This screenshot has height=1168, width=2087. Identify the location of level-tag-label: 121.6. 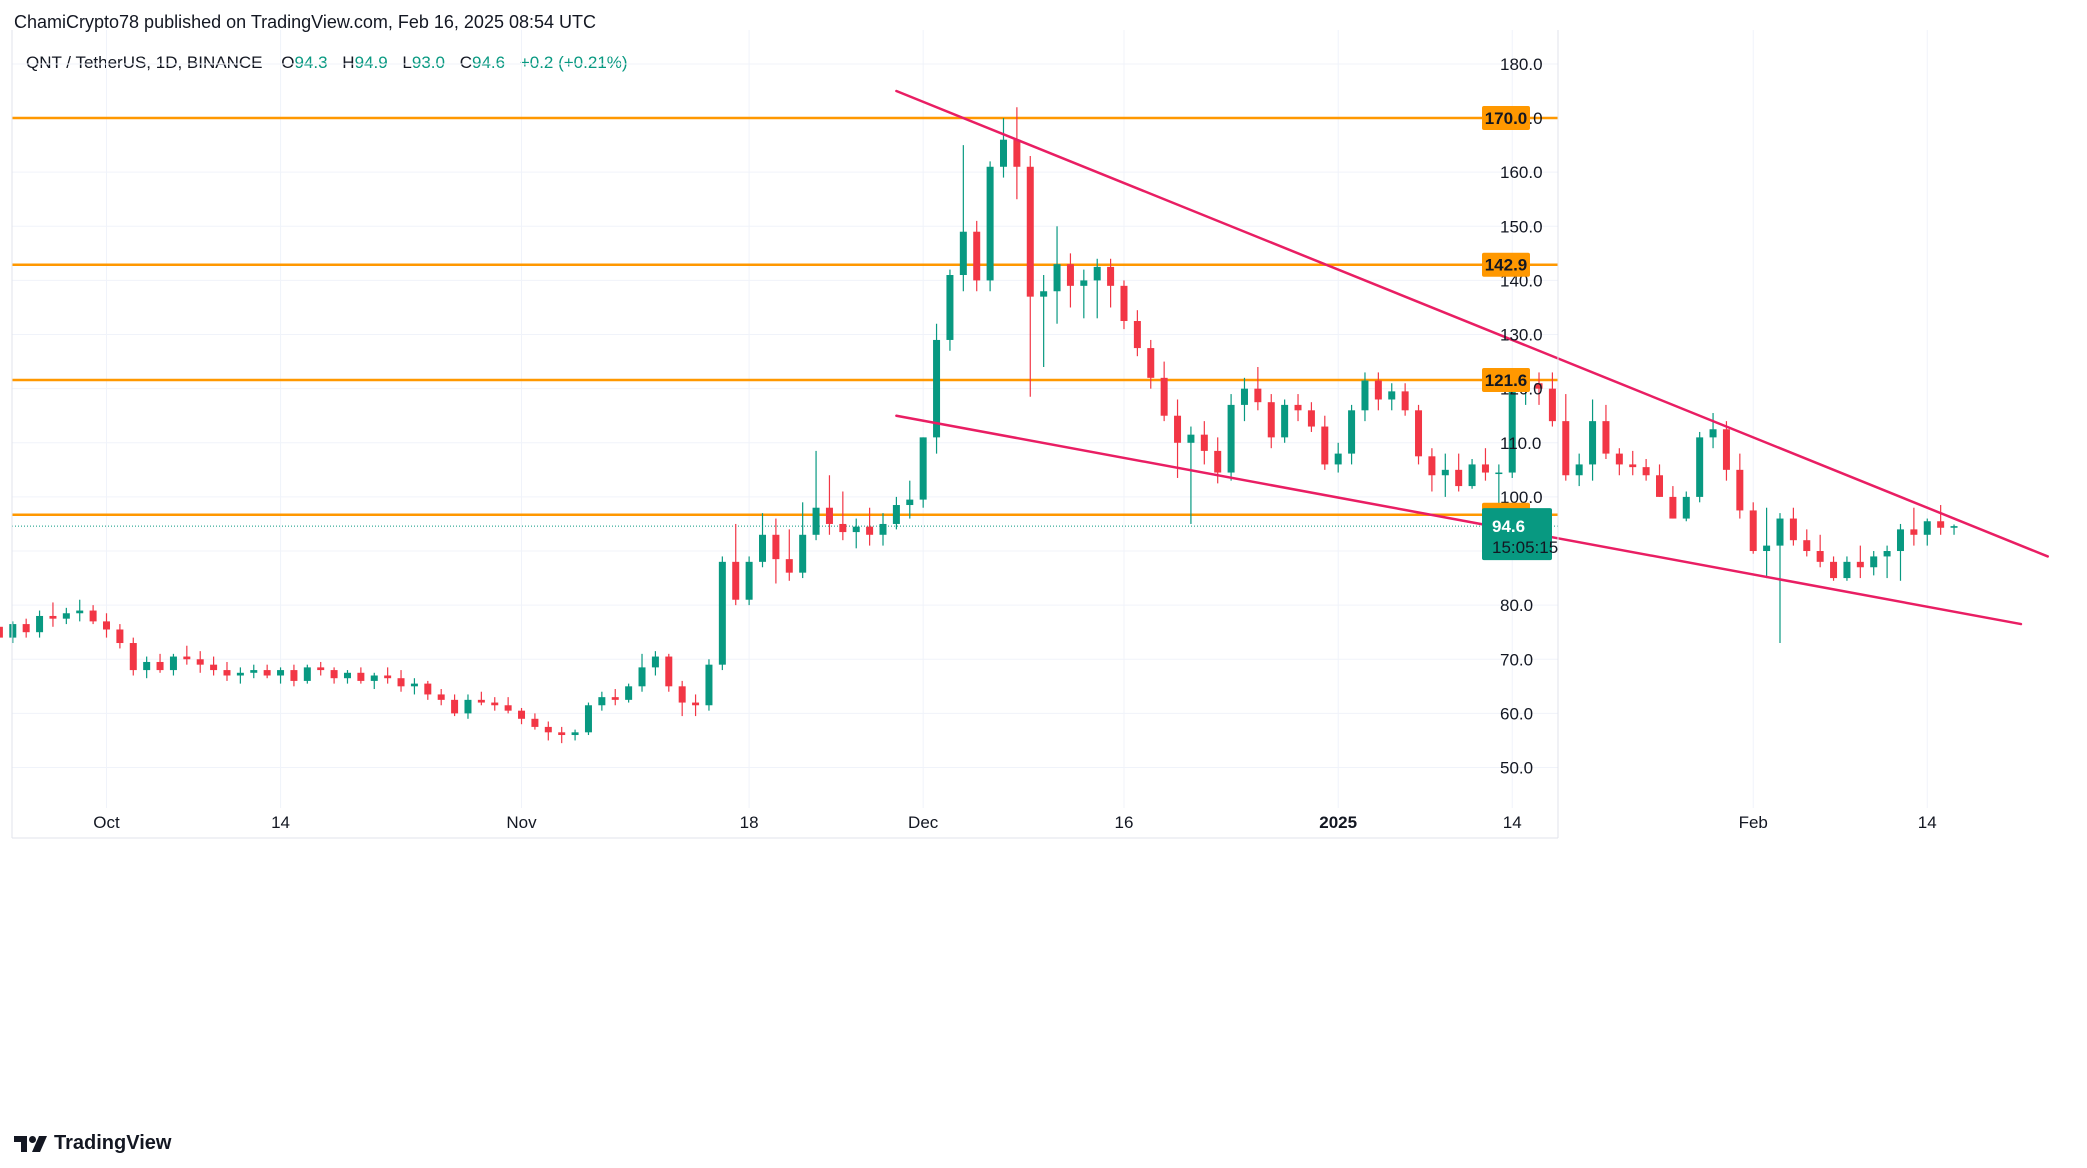
(1506, 380).